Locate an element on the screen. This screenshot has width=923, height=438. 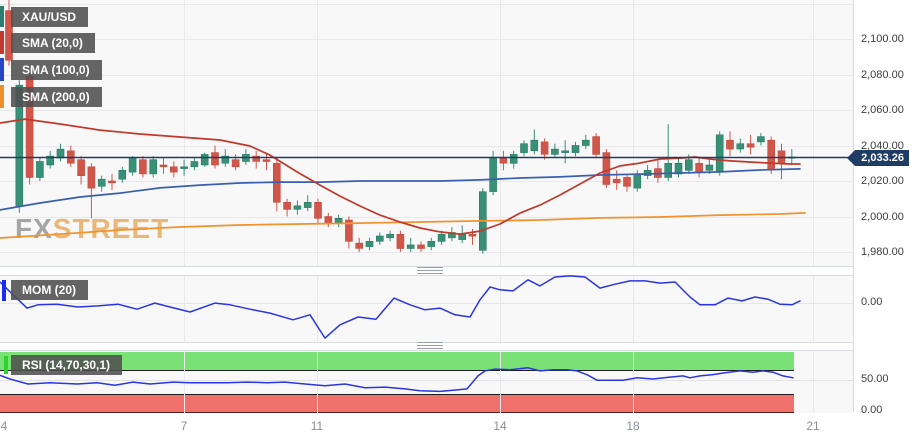
sma100-color-bar is located at coordinates (2, 69).